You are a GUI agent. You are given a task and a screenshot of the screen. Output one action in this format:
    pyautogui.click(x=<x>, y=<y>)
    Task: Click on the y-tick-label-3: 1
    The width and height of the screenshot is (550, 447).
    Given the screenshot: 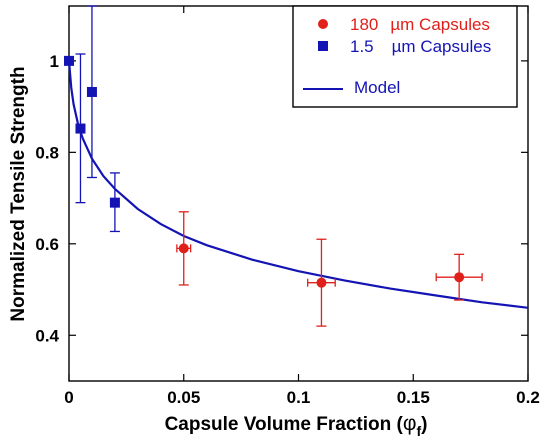 What is the action you would take?
    pyautogui.click(x=54, y=61)
    